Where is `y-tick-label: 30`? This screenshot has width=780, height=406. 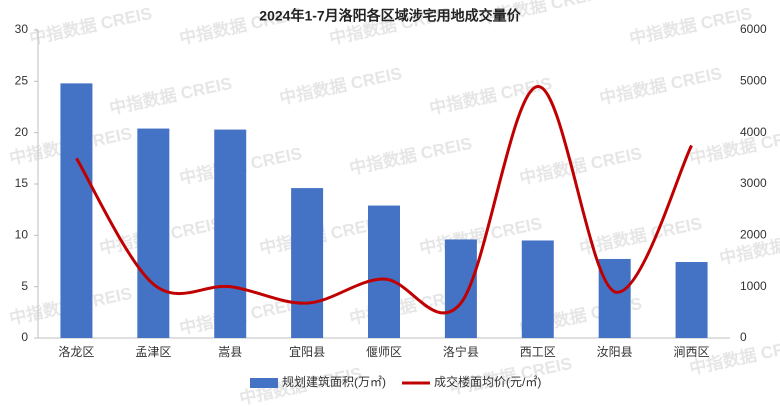 y-tick-label: 30 is located at coordinates (22, 29).